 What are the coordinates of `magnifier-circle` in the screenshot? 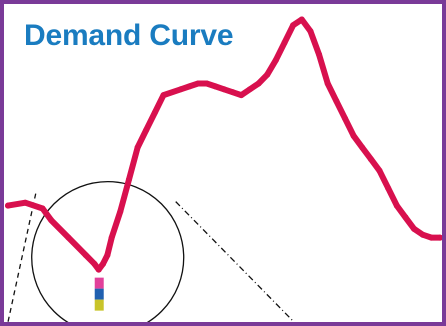 It's located at (108, 251).